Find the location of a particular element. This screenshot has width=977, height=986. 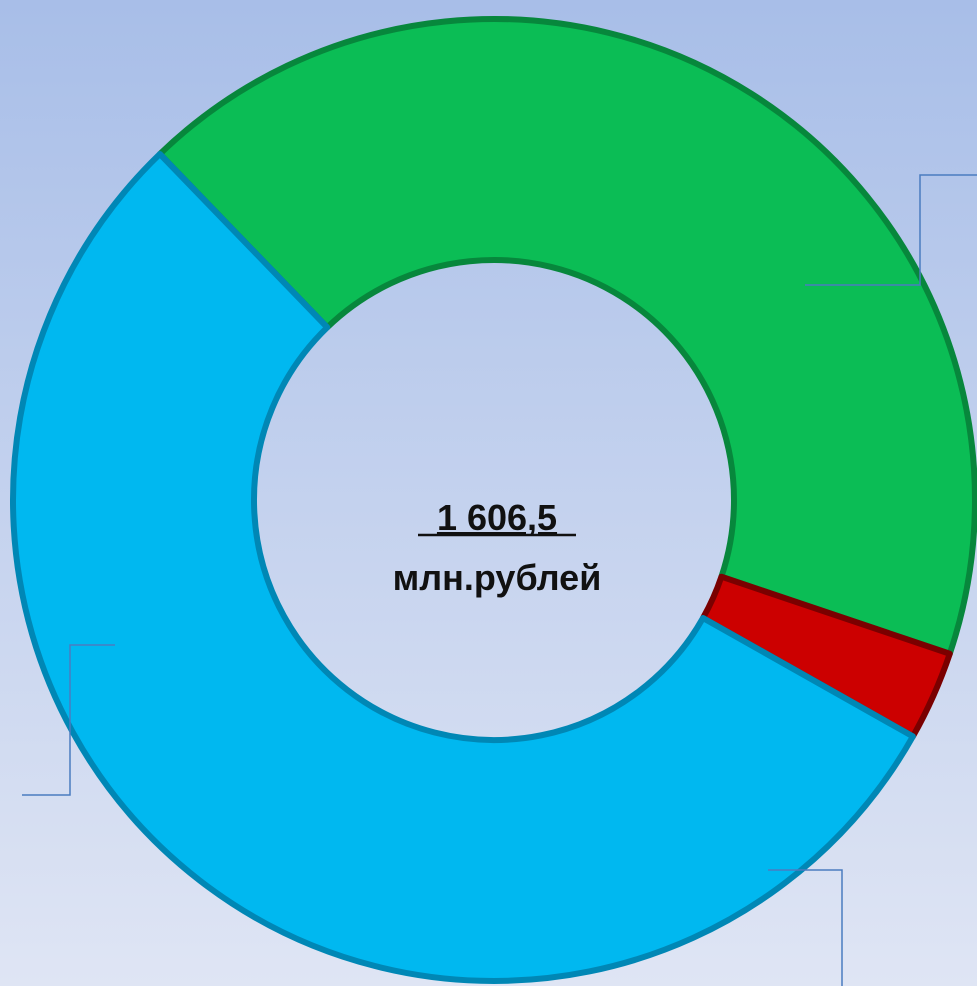

center-value: 1 606,5 is located at coordinates (497, 517).